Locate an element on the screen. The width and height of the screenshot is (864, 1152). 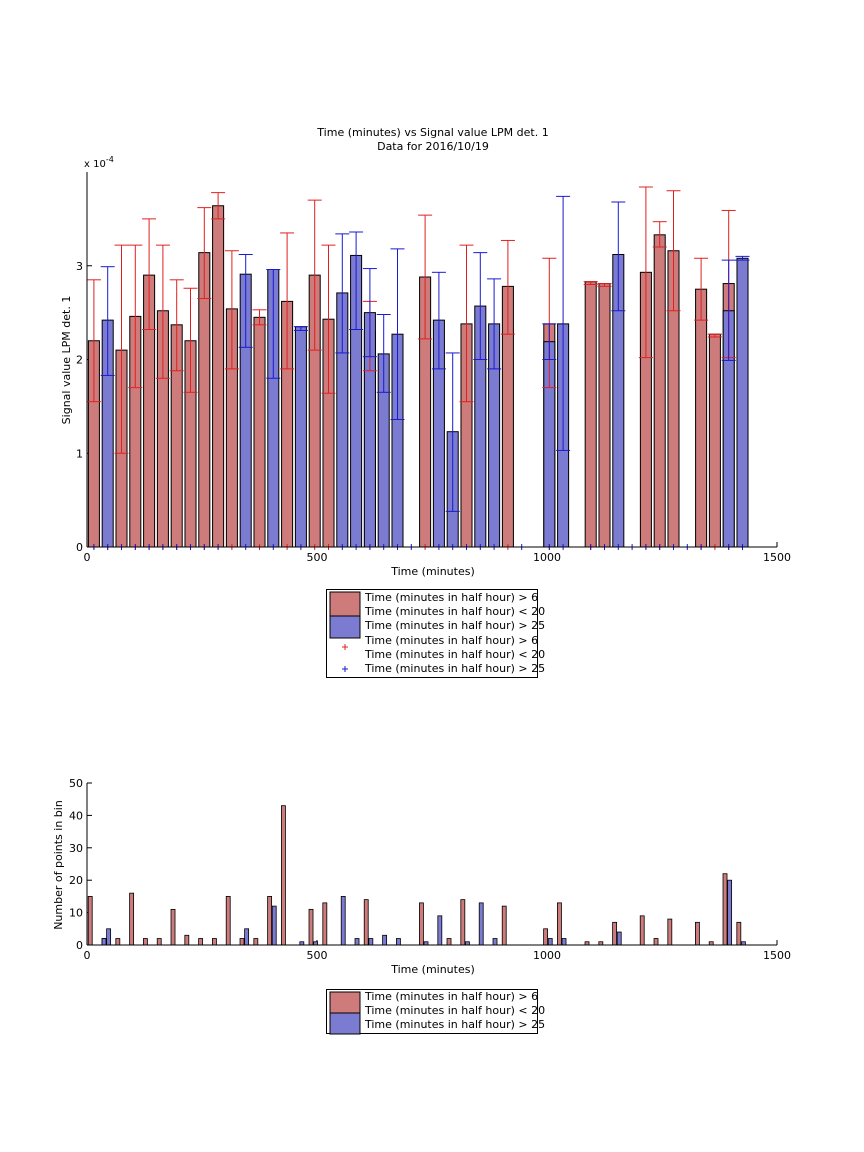
axis-ticks: 0 500 1000 1500 0 10 20 30 40 50 is located at coordinates (430, 869).